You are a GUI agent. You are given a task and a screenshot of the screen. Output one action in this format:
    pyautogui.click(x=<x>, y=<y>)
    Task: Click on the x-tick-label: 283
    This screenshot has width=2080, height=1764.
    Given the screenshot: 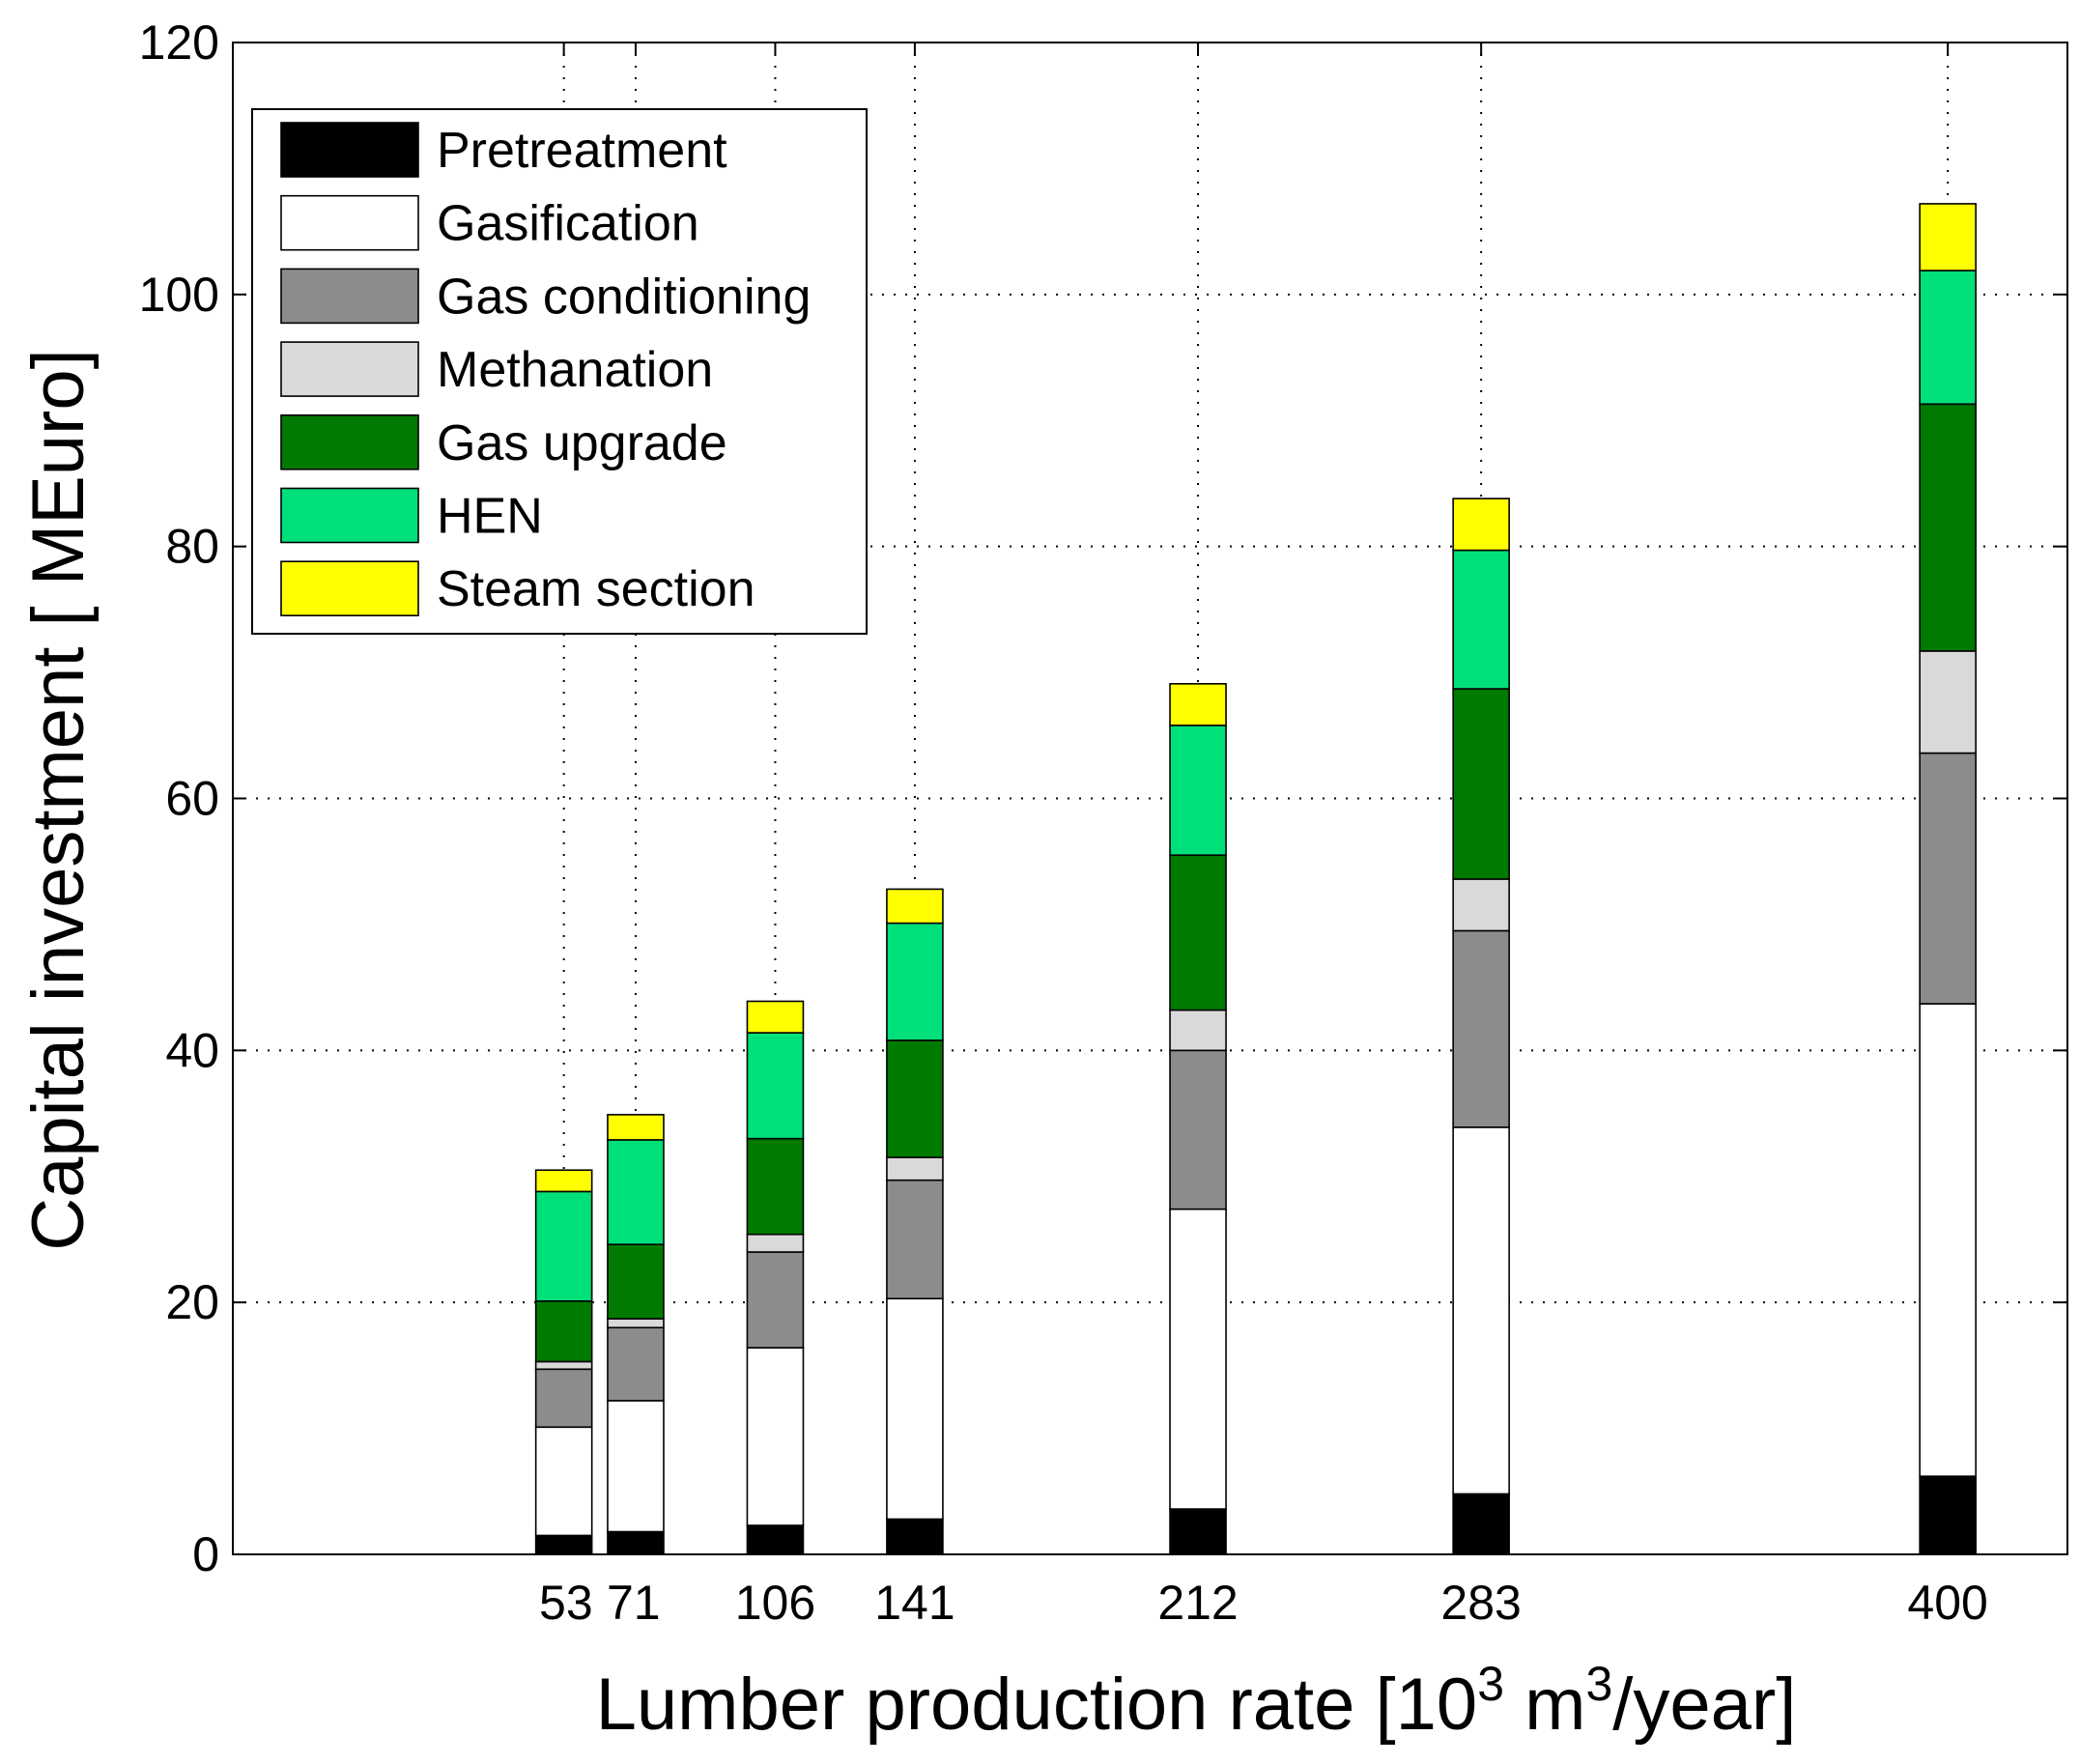 What is the action you would take?
    pyautogui.click(x=1480, y=1603)
    